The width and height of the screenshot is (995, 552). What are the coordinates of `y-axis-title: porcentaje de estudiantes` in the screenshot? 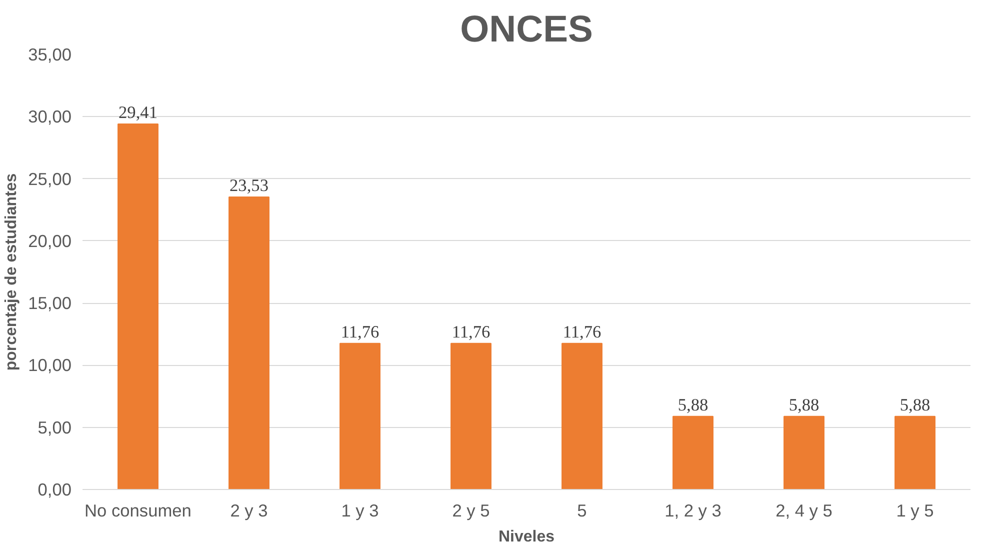 It's located at (11, 272).